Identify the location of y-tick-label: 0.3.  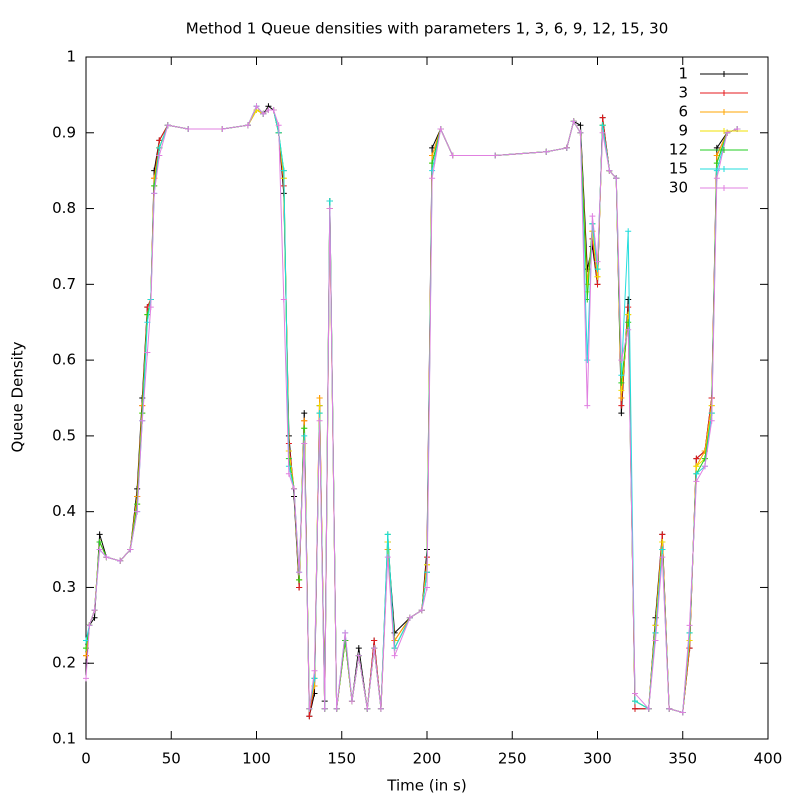
(64, 587).